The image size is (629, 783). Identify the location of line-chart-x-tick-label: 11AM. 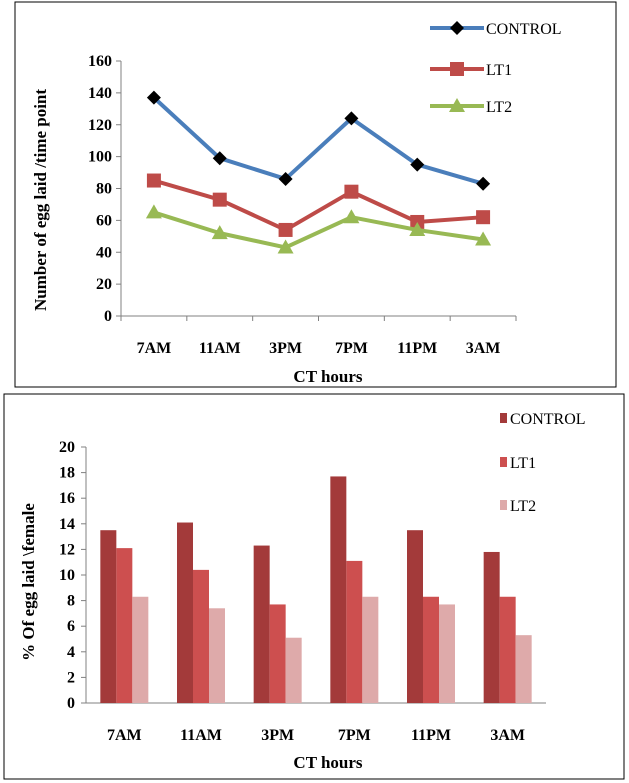
(220, 348).